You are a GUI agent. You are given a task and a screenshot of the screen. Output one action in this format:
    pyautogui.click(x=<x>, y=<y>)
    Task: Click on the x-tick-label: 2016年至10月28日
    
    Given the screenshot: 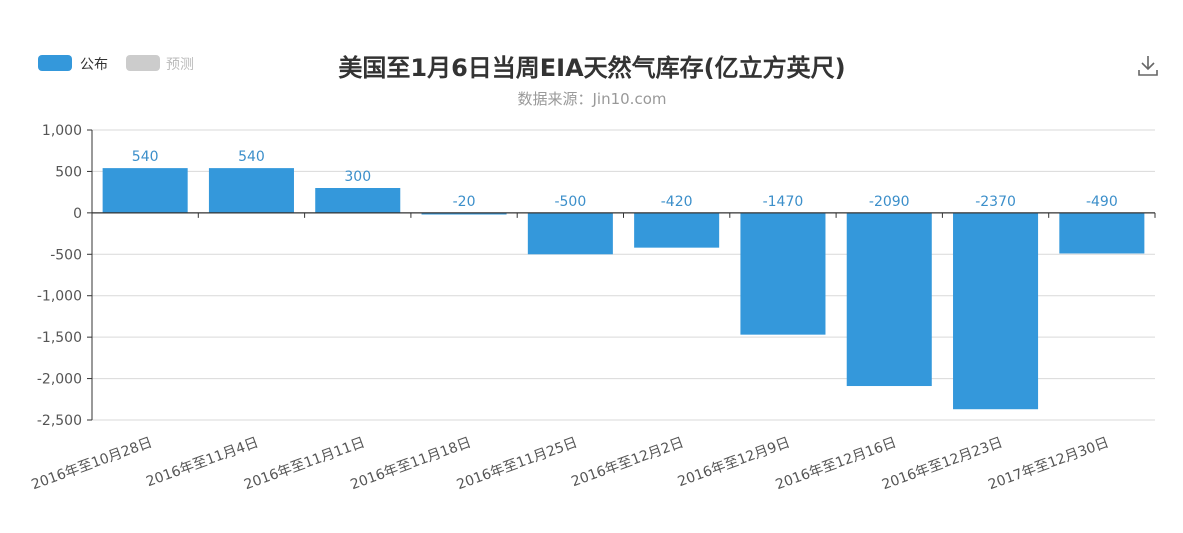 What is the action you would take?
    pyautogui.click(x=91, y=464)
    